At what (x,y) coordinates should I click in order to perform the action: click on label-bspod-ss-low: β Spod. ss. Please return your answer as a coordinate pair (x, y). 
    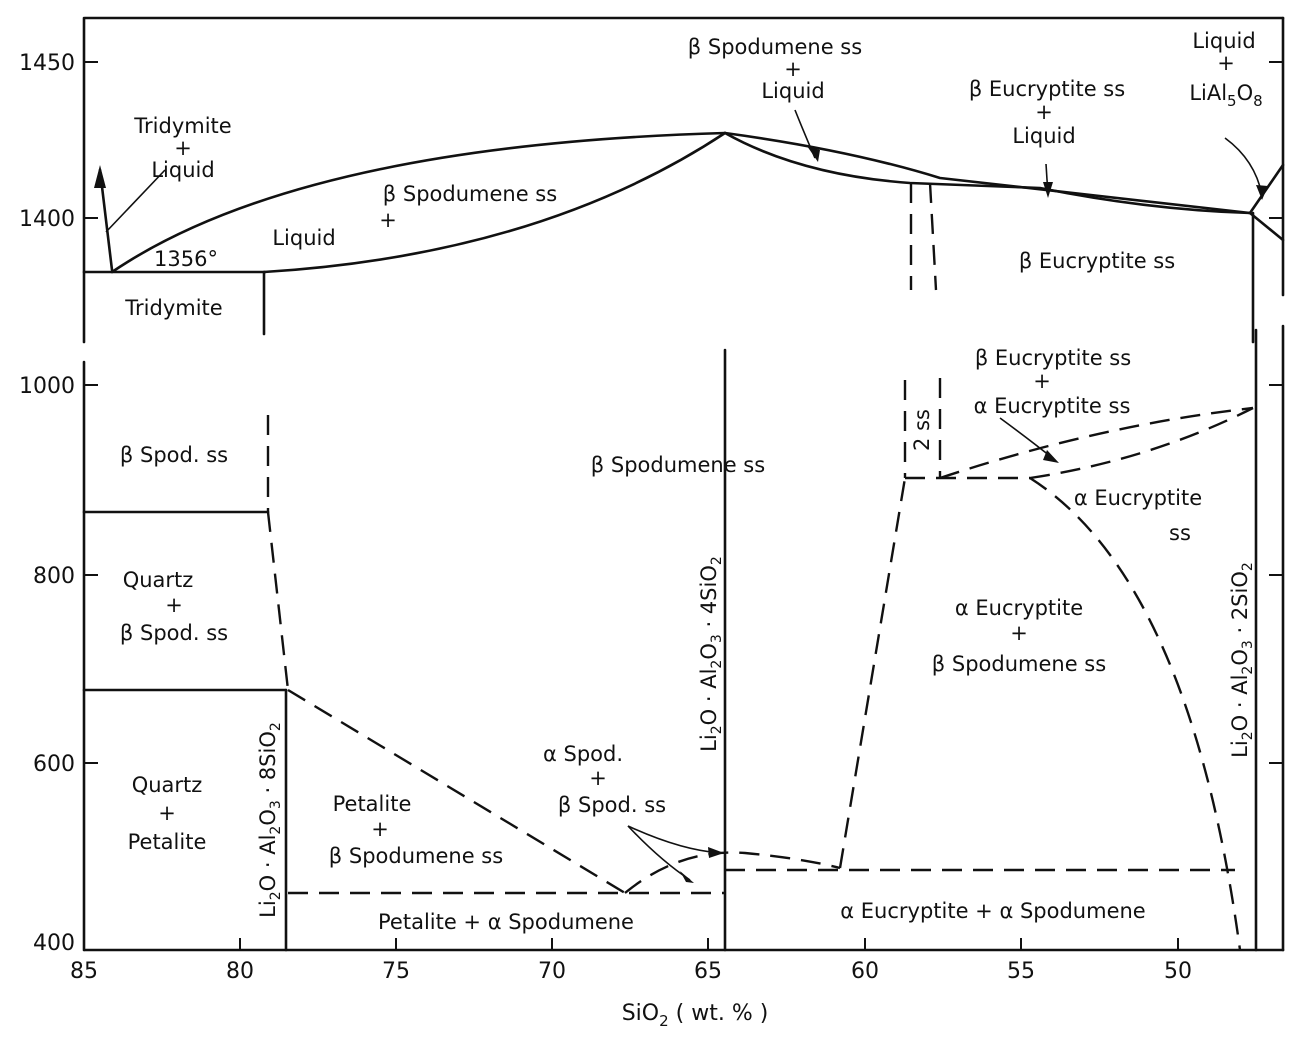
    Looking at the image, I should click on (174, 455).